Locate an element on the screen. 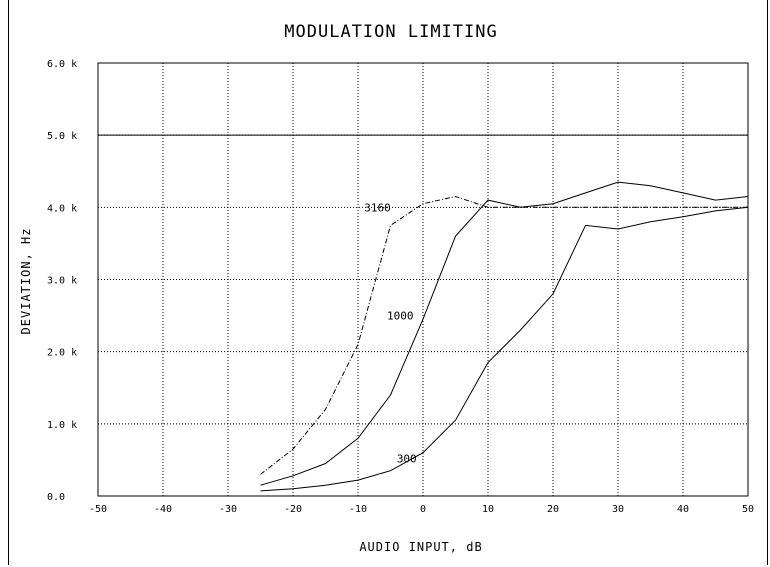 This screenshot has height=567, width=770. x-tick-label: 30 is located at coordinates (618, 509).